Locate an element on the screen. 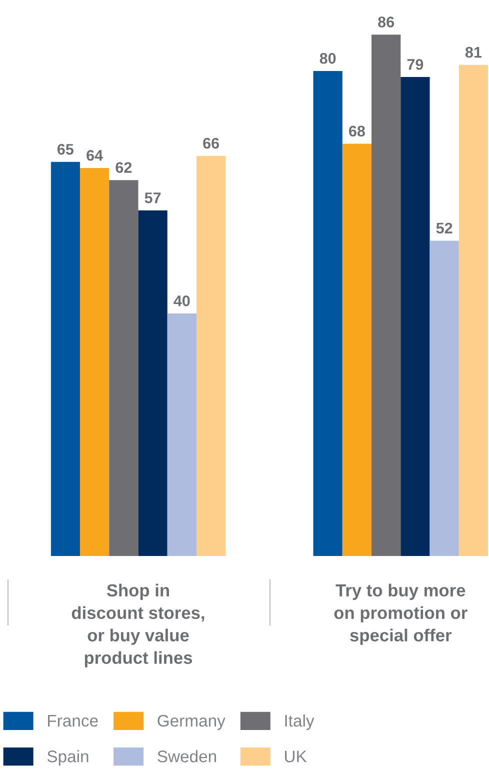 This screenshot has width=489, height=769. data-label: 65 is located at coordinates (65, 149).